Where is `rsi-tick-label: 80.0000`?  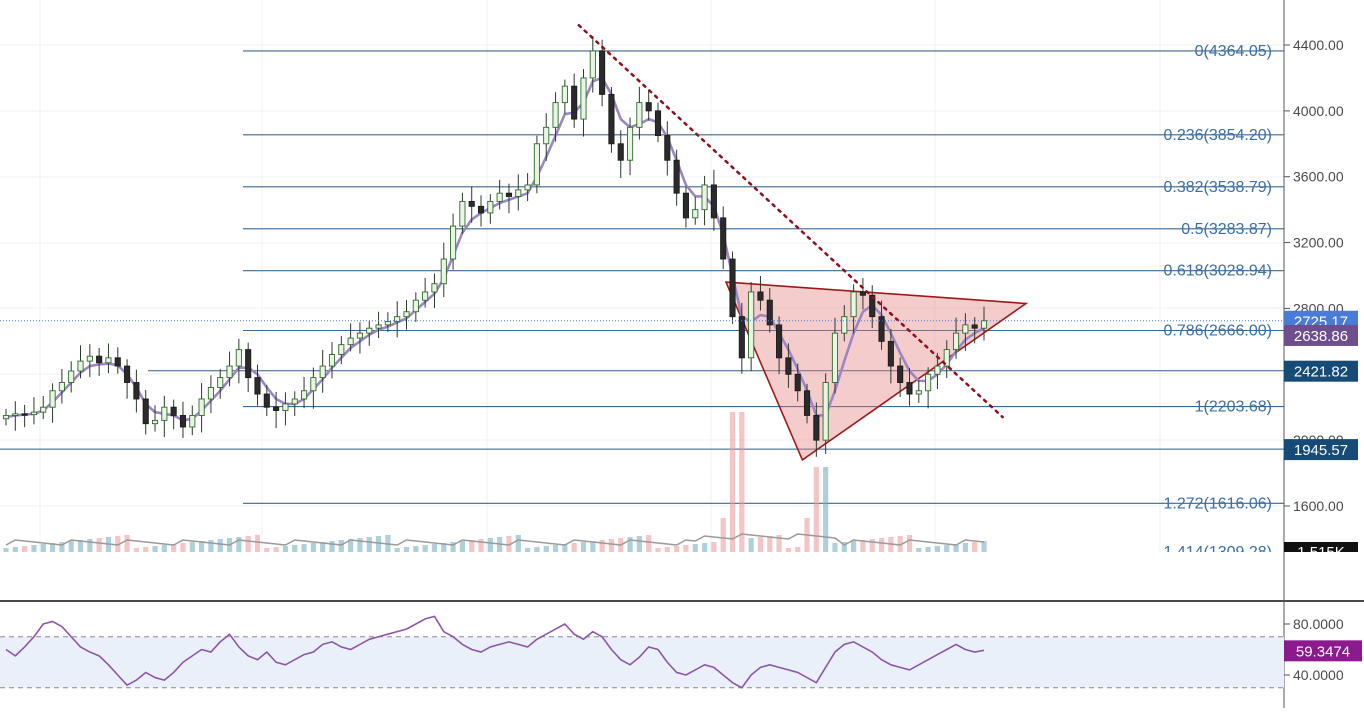
rsi-tick-label: 80.0000 is located at coordinates (1318, 624).